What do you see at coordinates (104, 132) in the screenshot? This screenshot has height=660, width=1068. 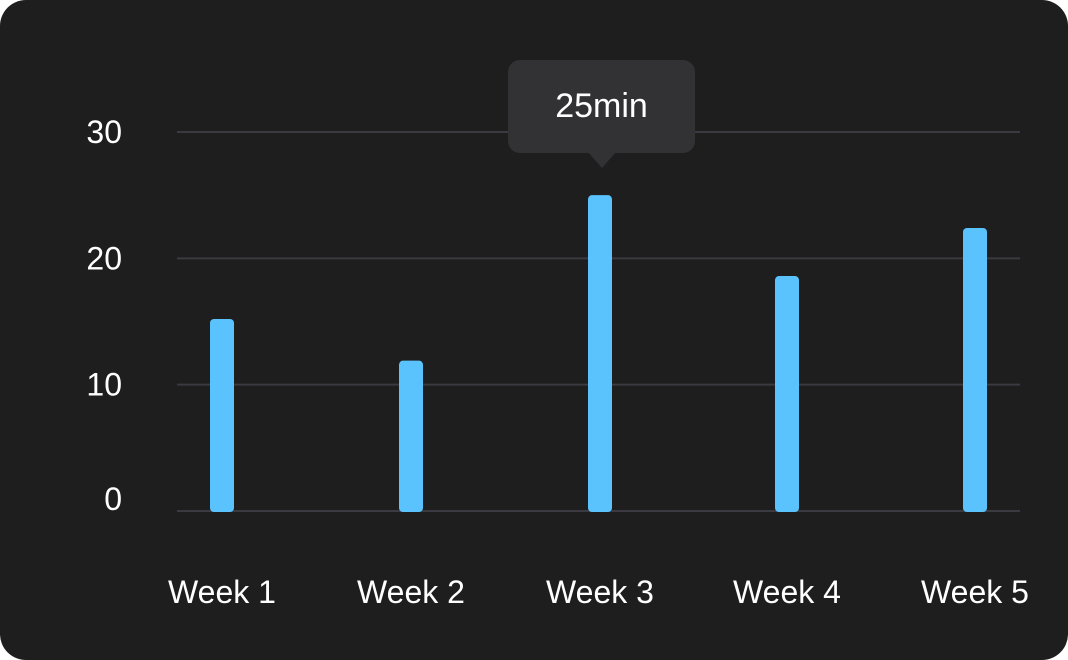 I see `y-tick-label-30: 30` at bounding box center [104, 132].